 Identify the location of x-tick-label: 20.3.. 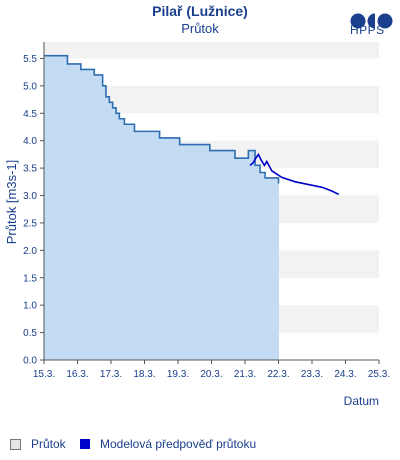
(211, 374).